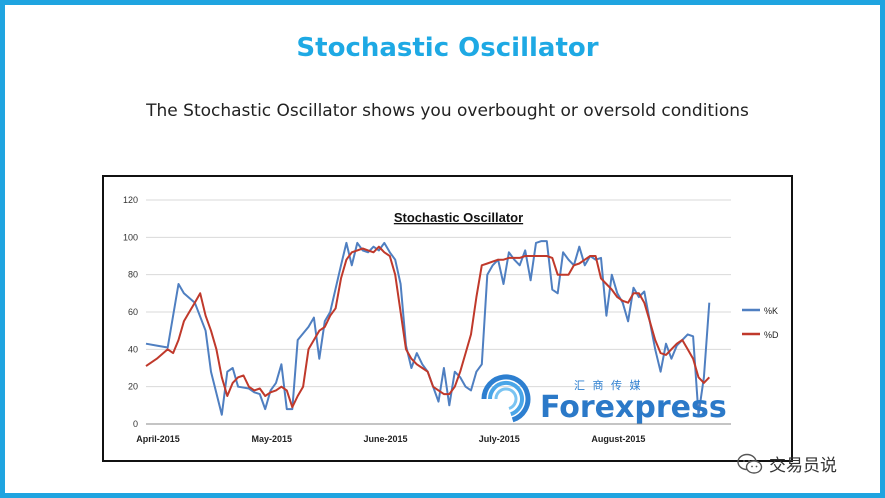 The width and height of the screenshot is (885, 498). Describe the element at coordinates (385, 439) in the screenshot. I see `x-tick-label: June-2015` at that location.